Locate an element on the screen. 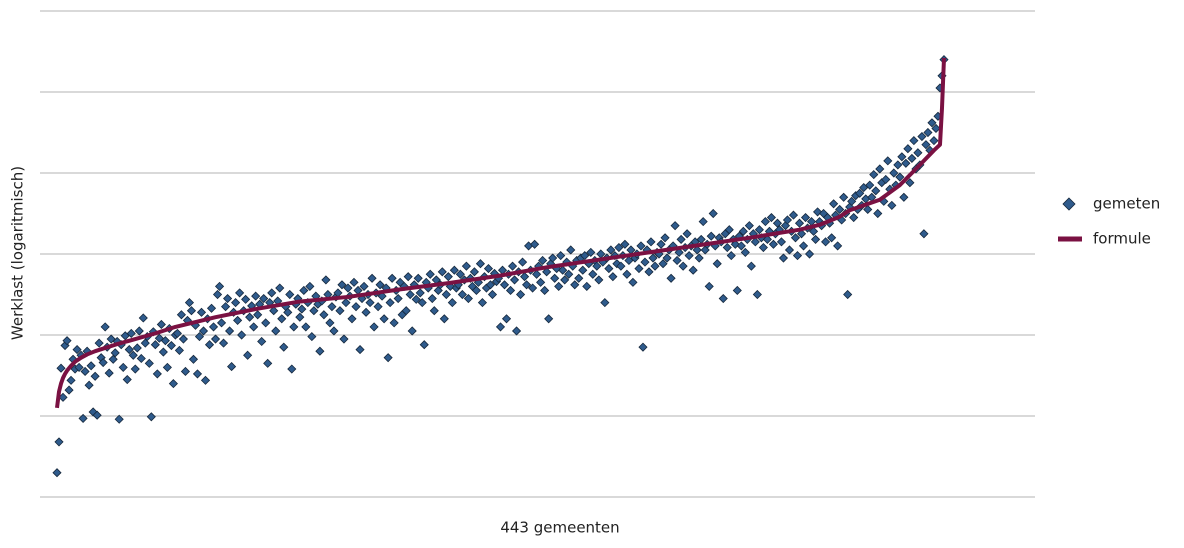 Image resolution: width=1184 pixels, height=548 pixels. y-axis-label: Werklast (logaritmisch) is located at coordinates (18, 253).